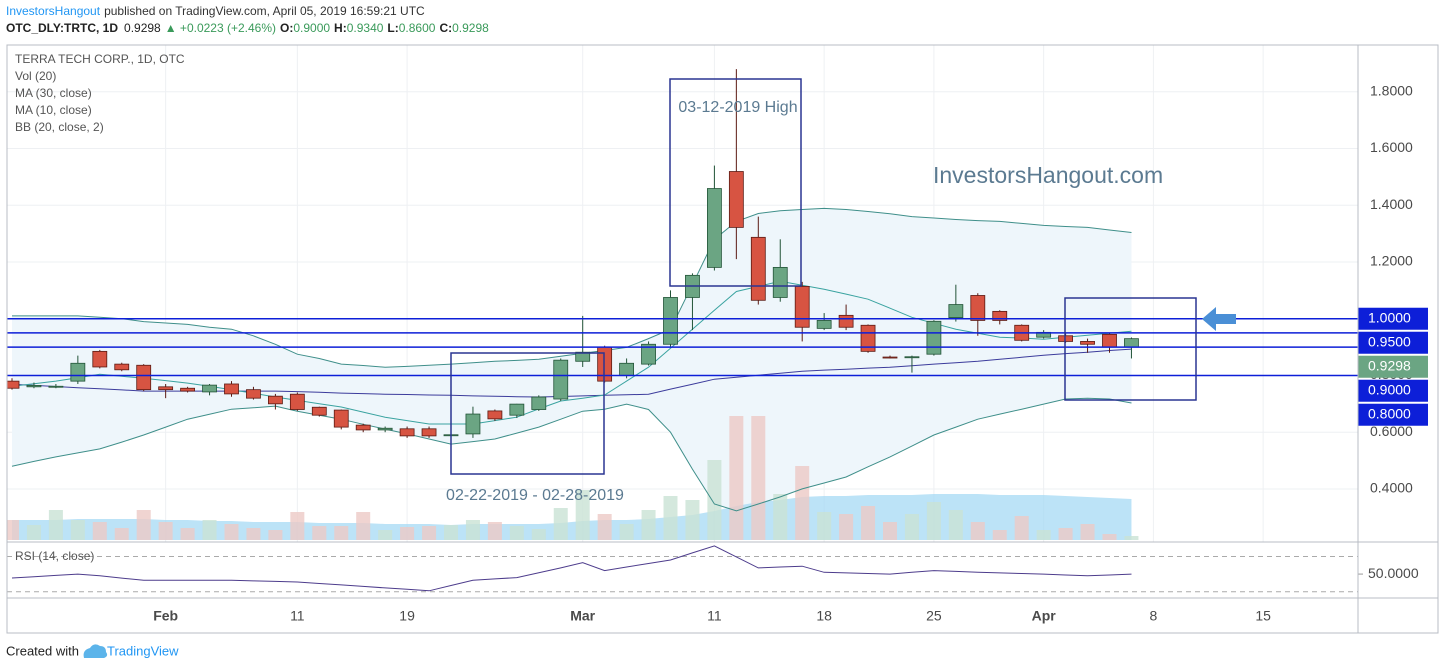 This screenshot has height=670, width=1444. What do you see at coordinates (340, 28) in the screenshot?
I see `ohlc-label: H:` at bounding box center [340, 28].